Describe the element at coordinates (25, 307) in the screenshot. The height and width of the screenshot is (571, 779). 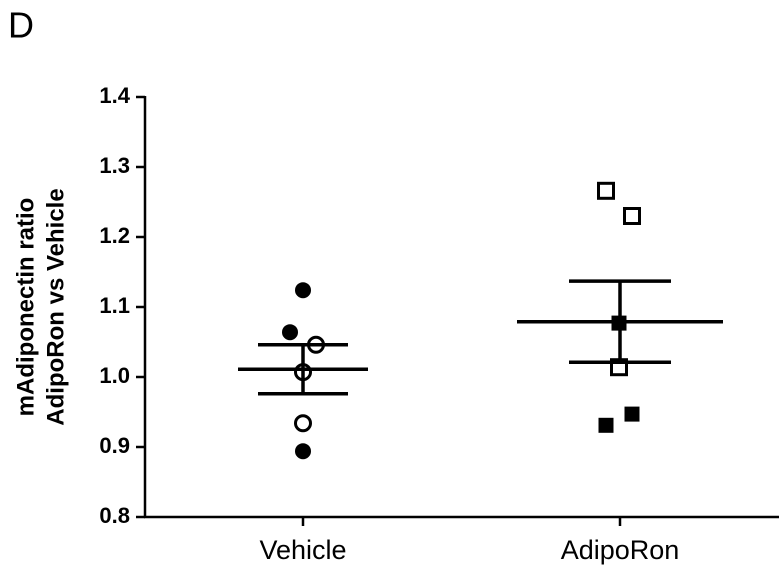
I see `y-axis-label: mAdiponectin ratio` at that location.